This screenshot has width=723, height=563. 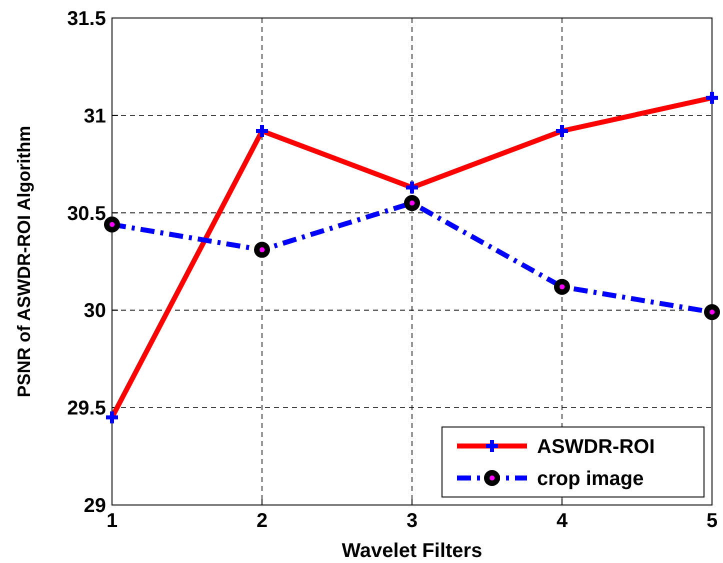 What do you see at coordinates (24, 262) in the screenshot?
I see `y-axis-title: PSNR of ASWDR-ROI Algorithm` at bounding box center [24, 262].